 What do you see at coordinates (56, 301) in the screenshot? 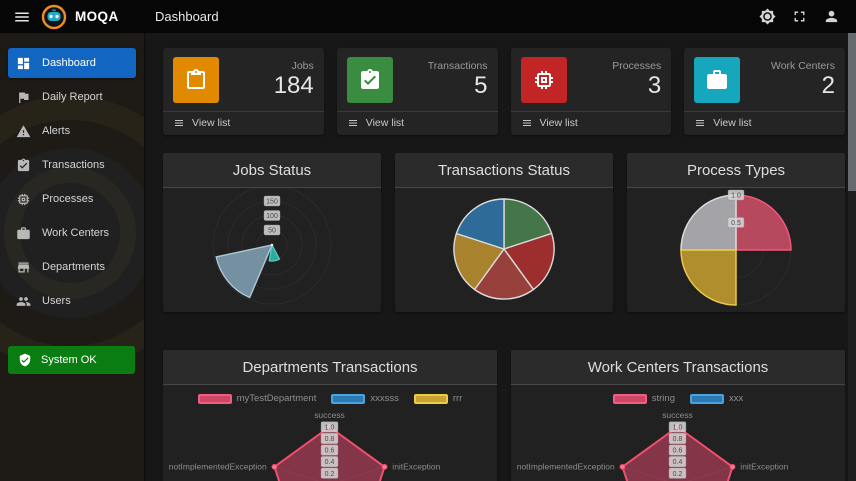
I see `sidebar-item-label: Users` at bounding box center [56, 301].